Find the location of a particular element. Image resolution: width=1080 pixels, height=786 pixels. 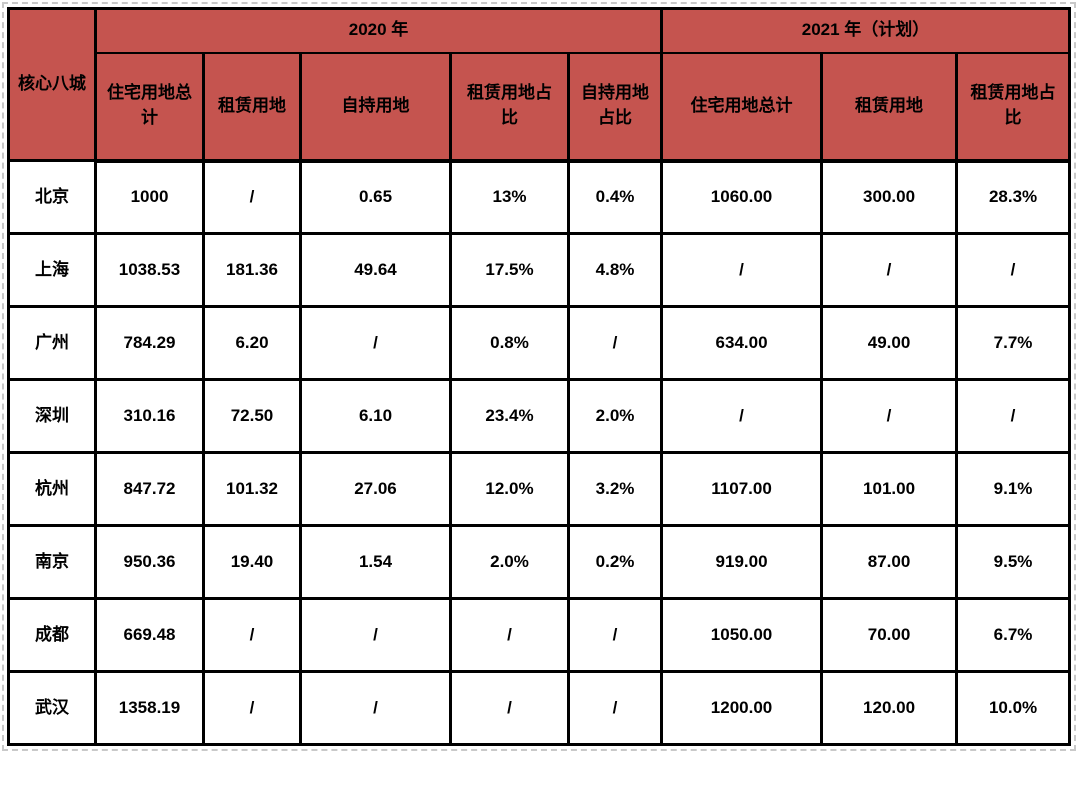

table-cell: 70.00 is located at coordinates (889, 635).